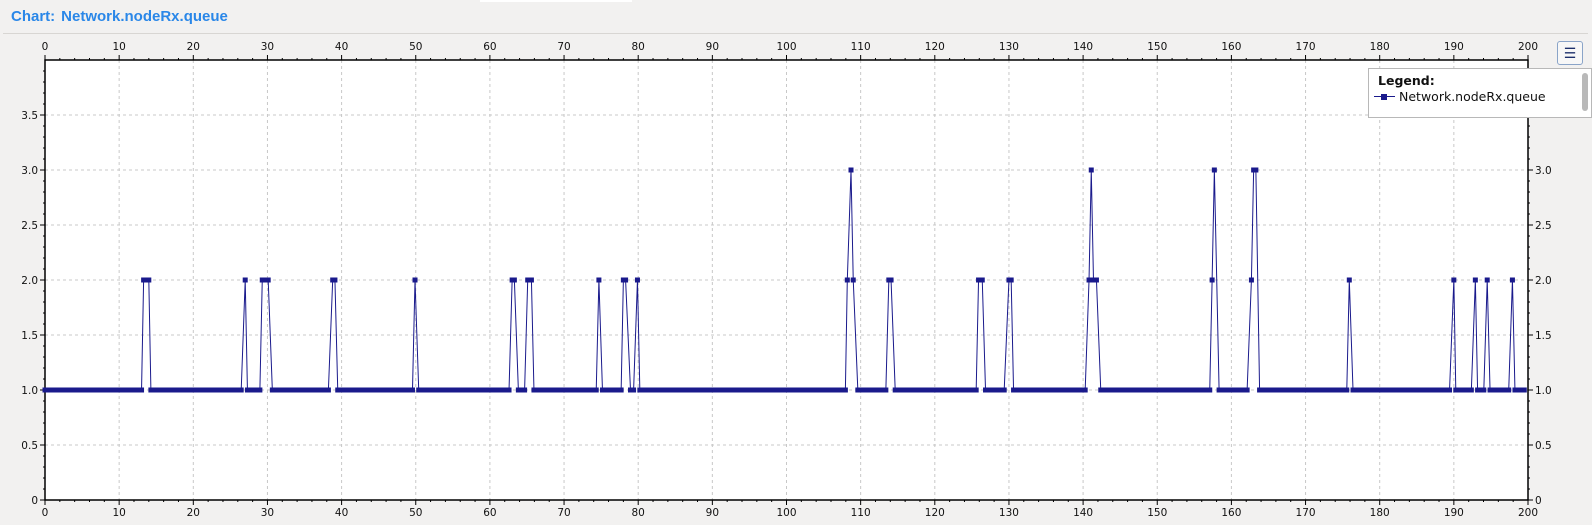 Image resolution: width=1592 pixels, height=525 pixels. I want to click on x-tick-label-bottom: 90, so click(712, 513).